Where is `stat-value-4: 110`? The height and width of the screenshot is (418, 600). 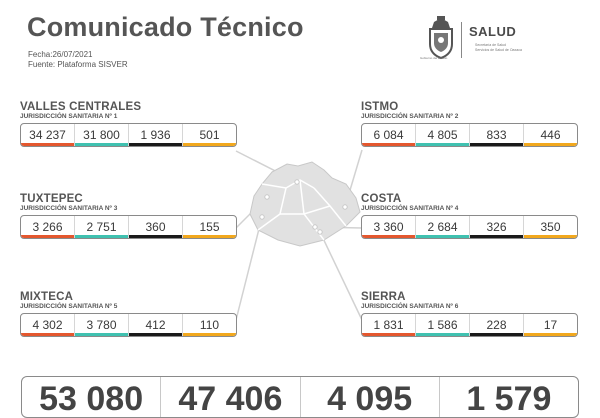
stat-value-4: 110 is located at coordinates (209, 325).